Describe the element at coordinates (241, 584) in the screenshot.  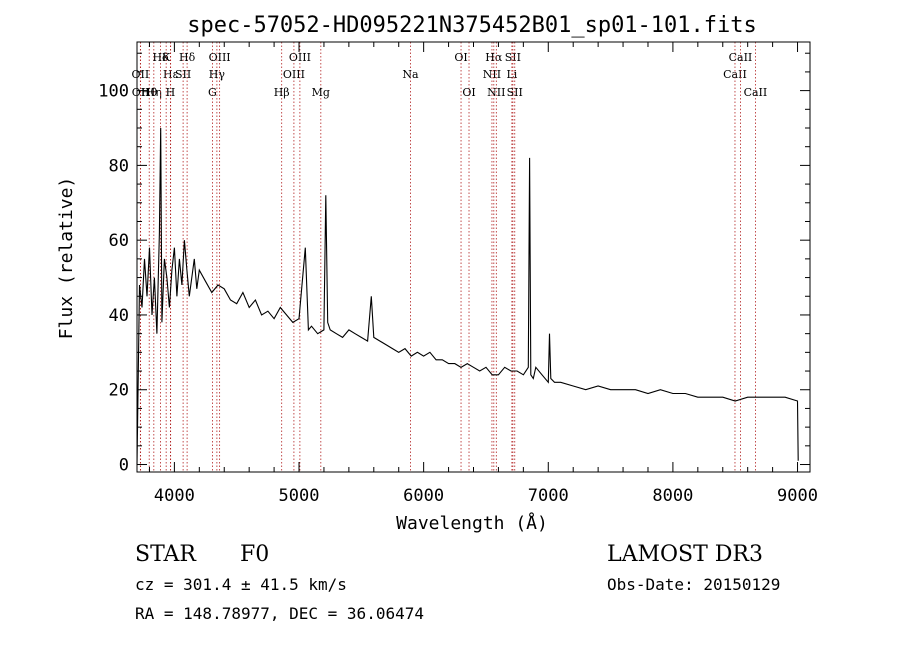
I see `redshift-cz: cz = 301.4 ± 41.5 km/s` at that location.